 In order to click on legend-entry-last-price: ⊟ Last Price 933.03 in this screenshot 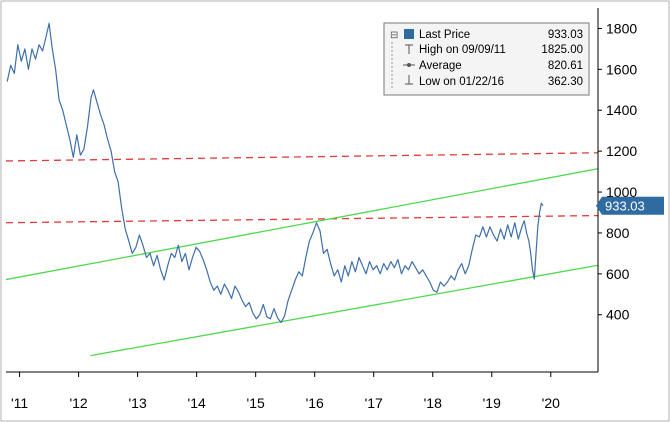, I will do `click(486, 35)`.